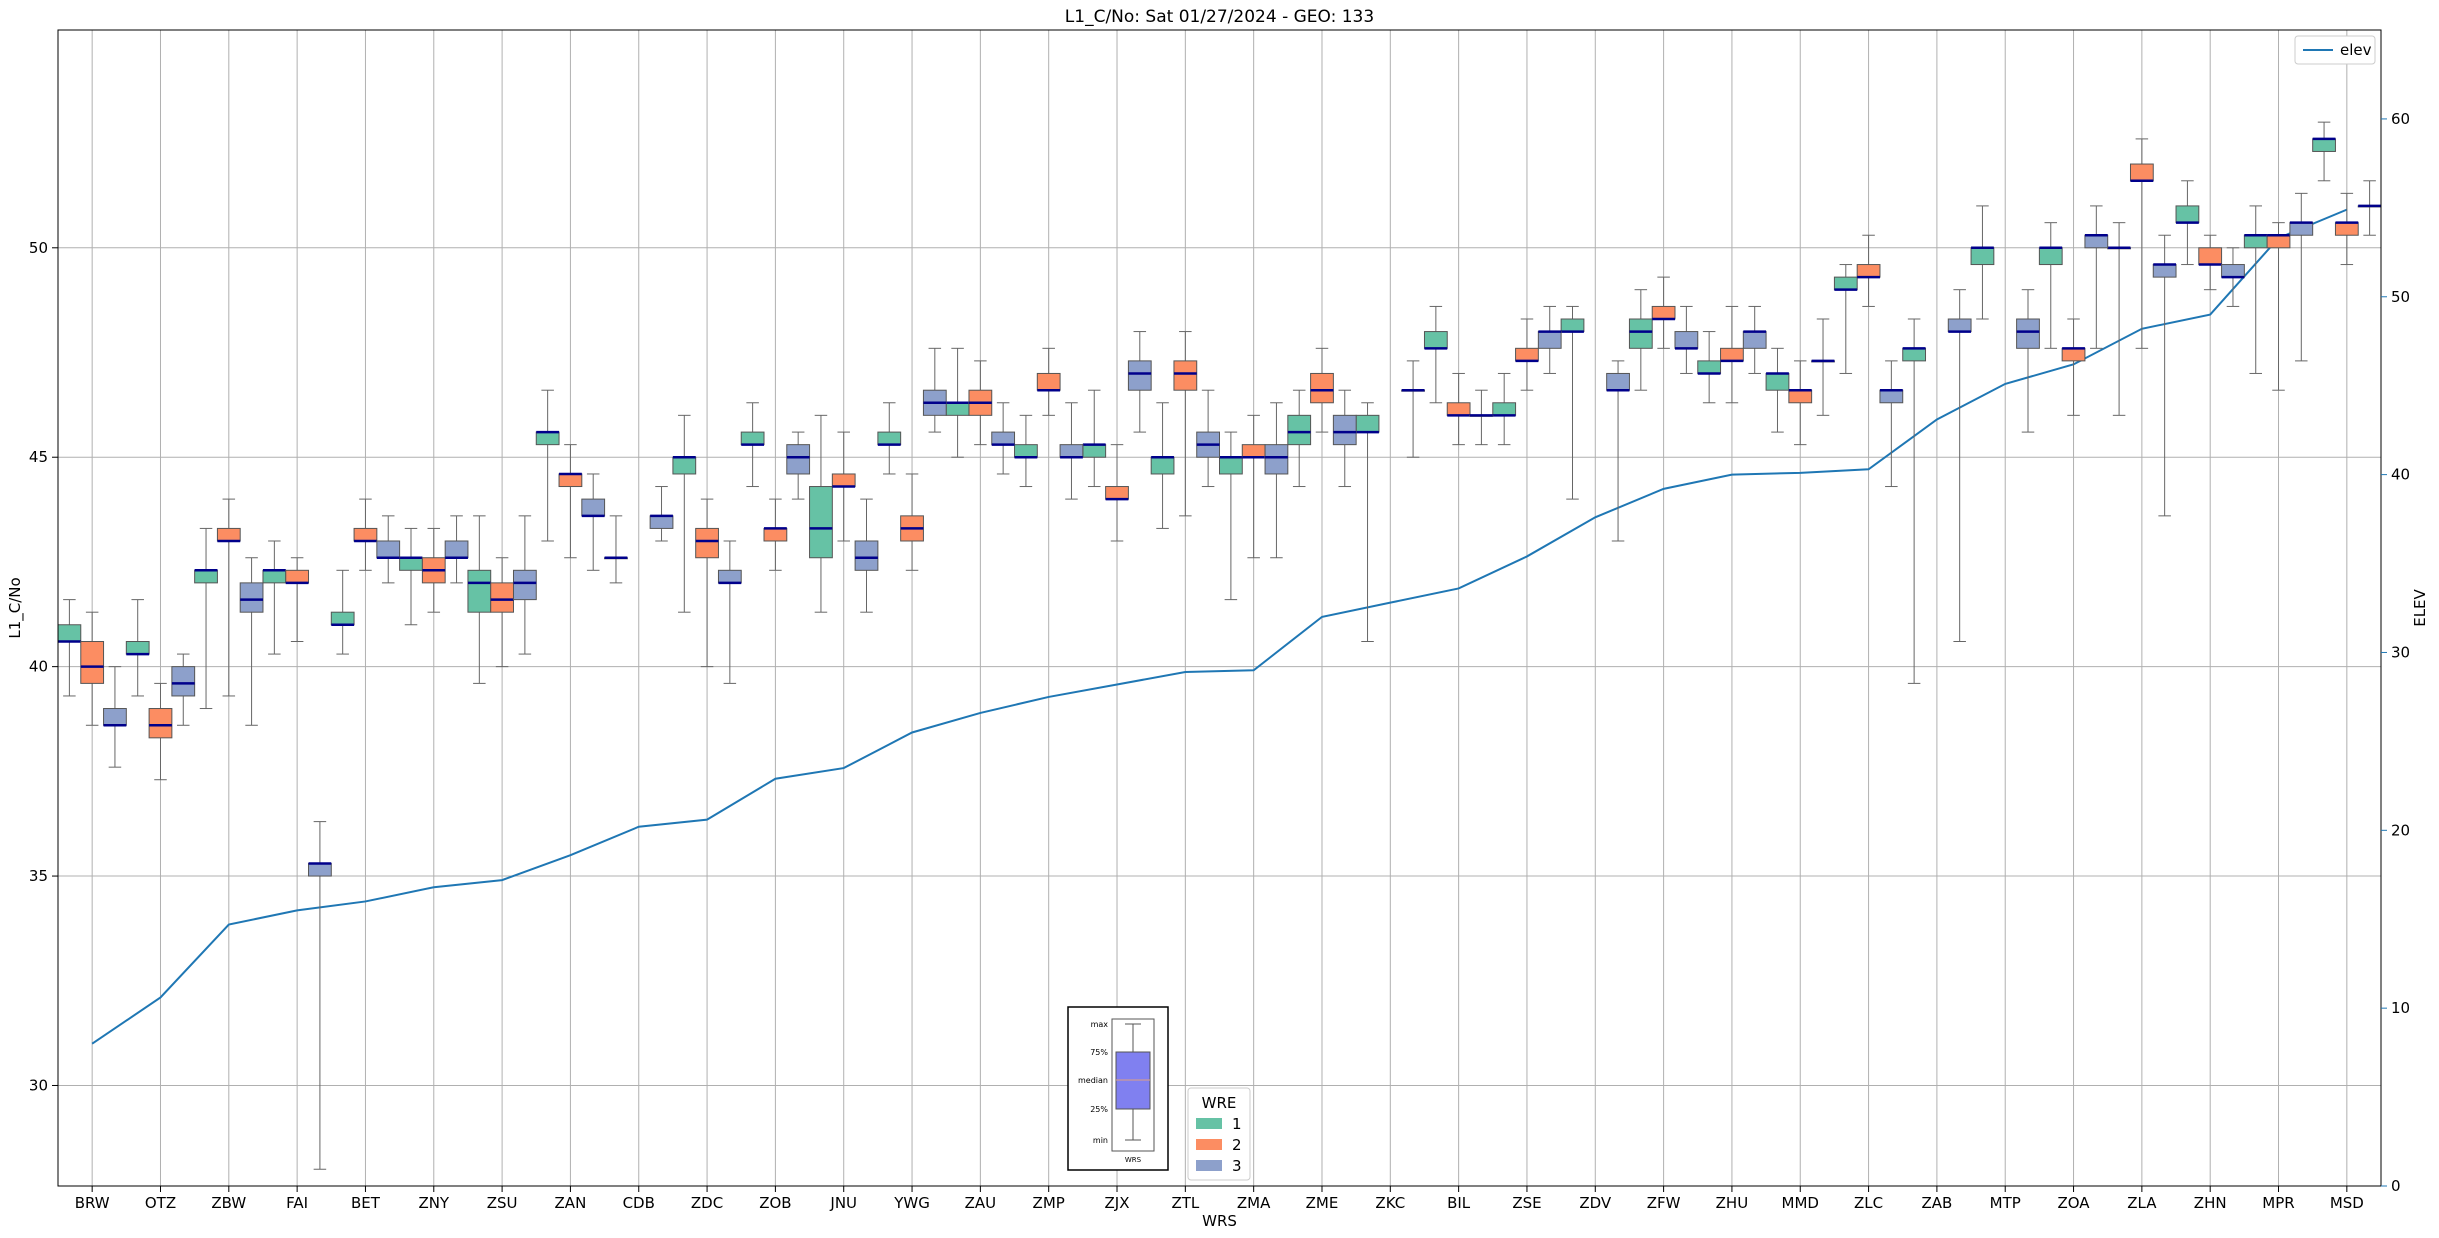 The image size is (2439, 1238). Describe the element at coordinates (2400, 1008) in the screenshot. I see `y2-tick-label: 10` at that location.